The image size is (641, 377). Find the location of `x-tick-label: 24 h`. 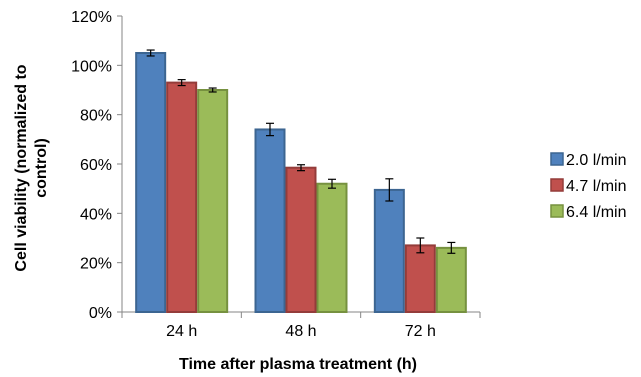

x-tick-label: 24 h is located at coordinates (181, 331).